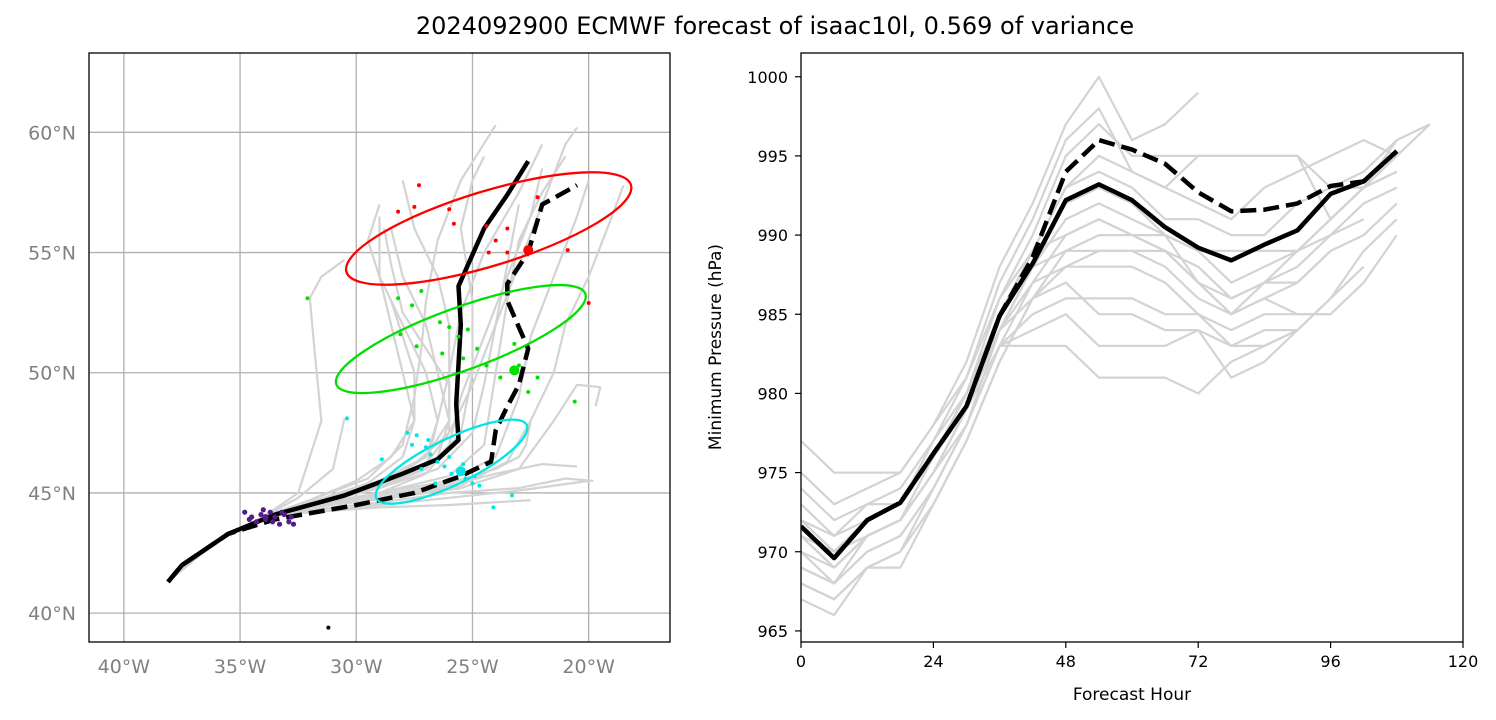  What do you see at coordinates (772, 631) in the screenshot?
I see `pressure-y-tick-label: 965` at bounding box center [772, 631].